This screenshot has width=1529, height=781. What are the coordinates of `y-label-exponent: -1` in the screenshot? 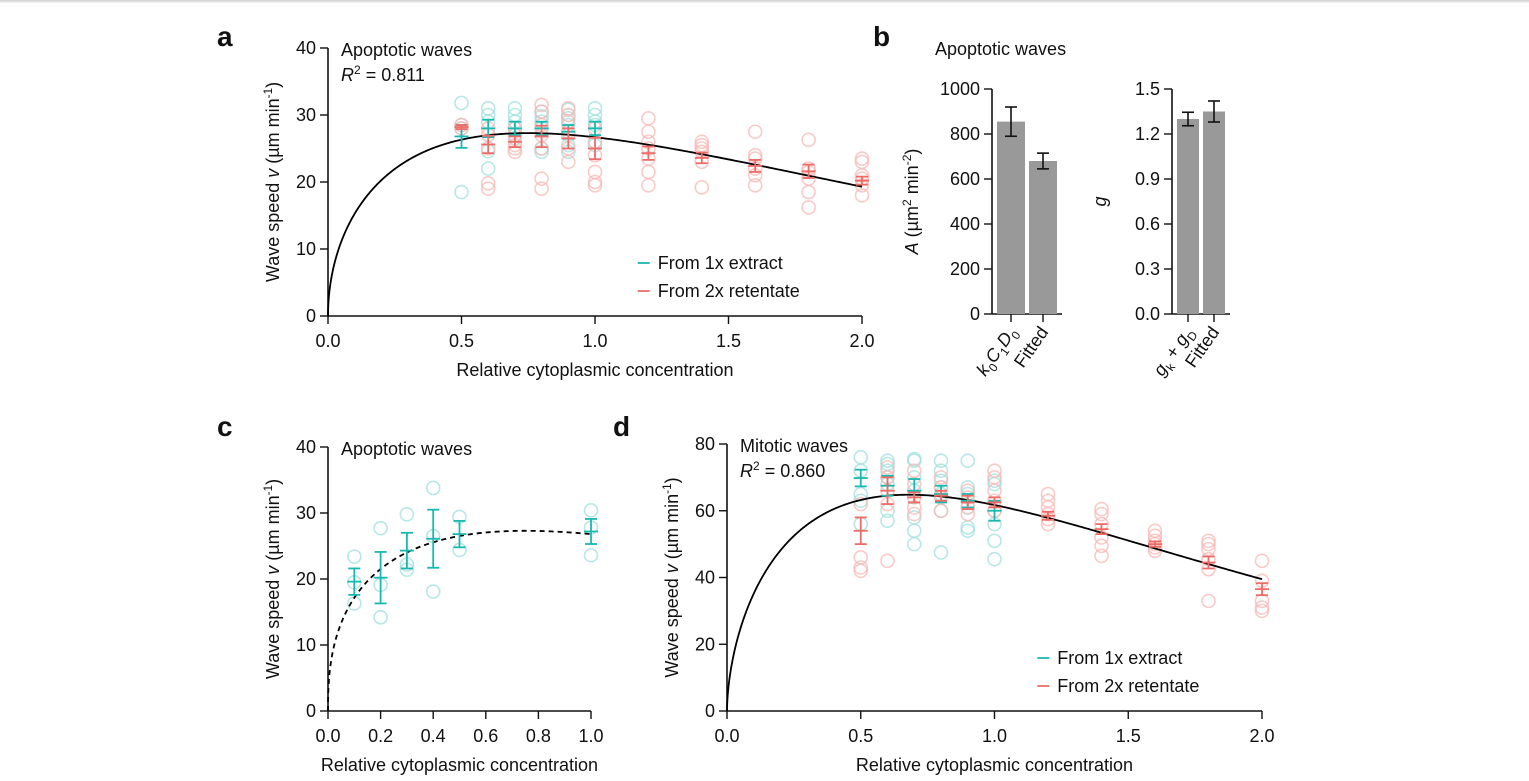 It's located at (667, 488).